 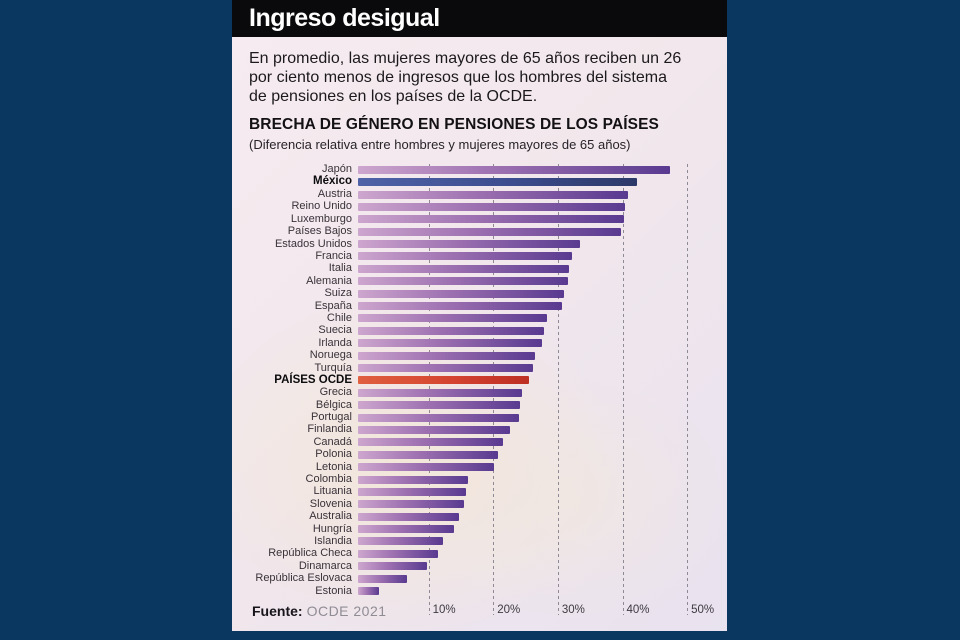 I want to click on category-label: Slovenia, so click(x=330, y=503).